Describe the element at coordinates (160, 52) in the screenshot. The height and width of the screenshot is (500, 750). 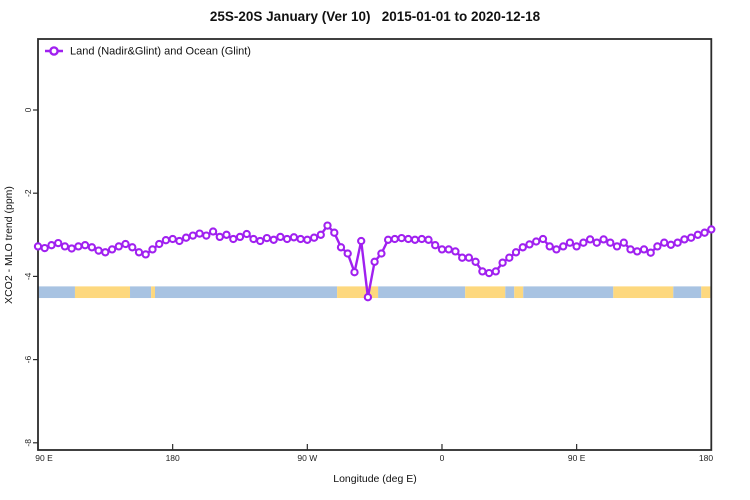
I see `legend-label: Land (Nadir&Glint) and Ocean (Glint)` at that location.